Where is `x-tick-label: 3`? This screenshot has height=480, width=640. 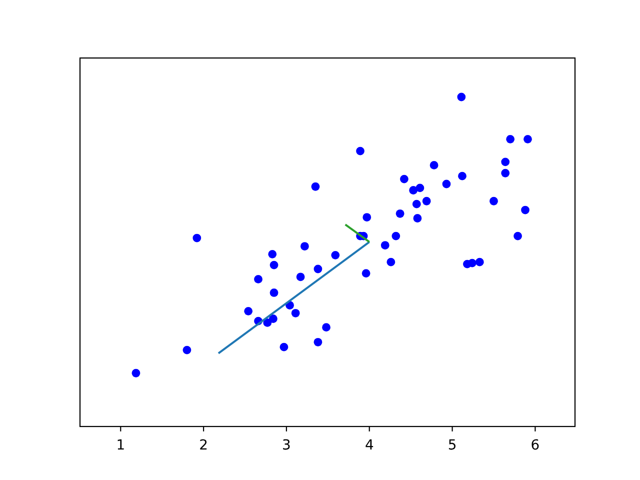
x-tick-label: 3 is located at coordinates (286, 445).